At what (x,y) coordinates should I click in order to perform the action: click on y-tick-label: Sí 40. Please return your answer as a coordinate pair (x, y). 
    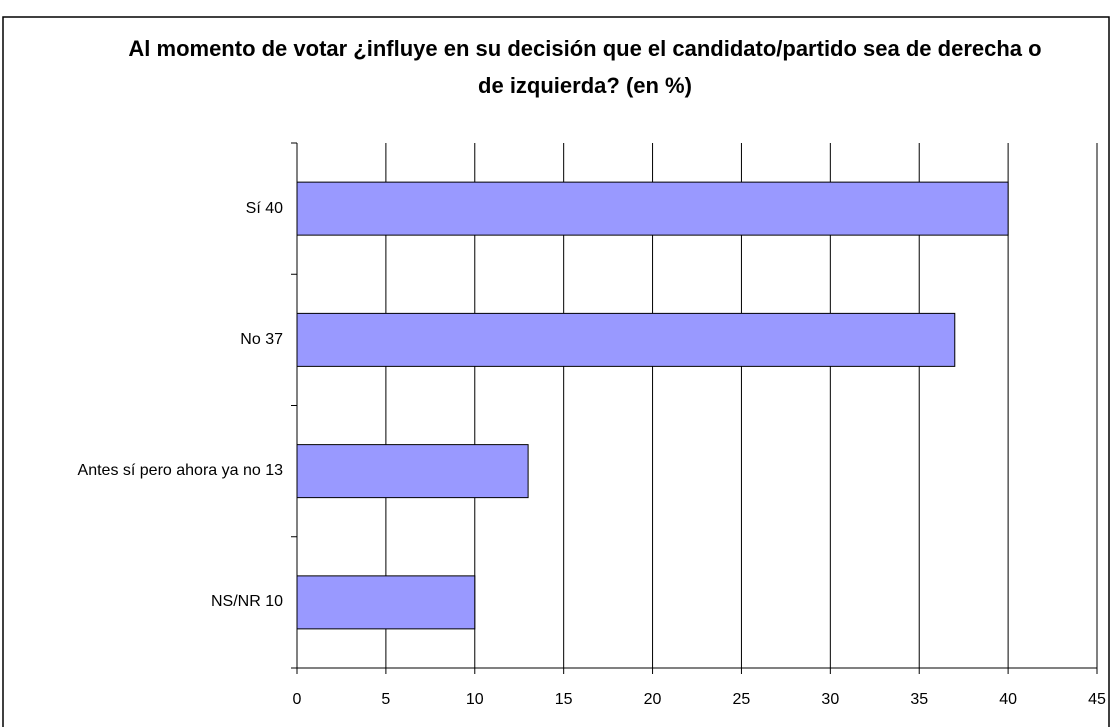
    Looking at the image, I should click on (264, 208).